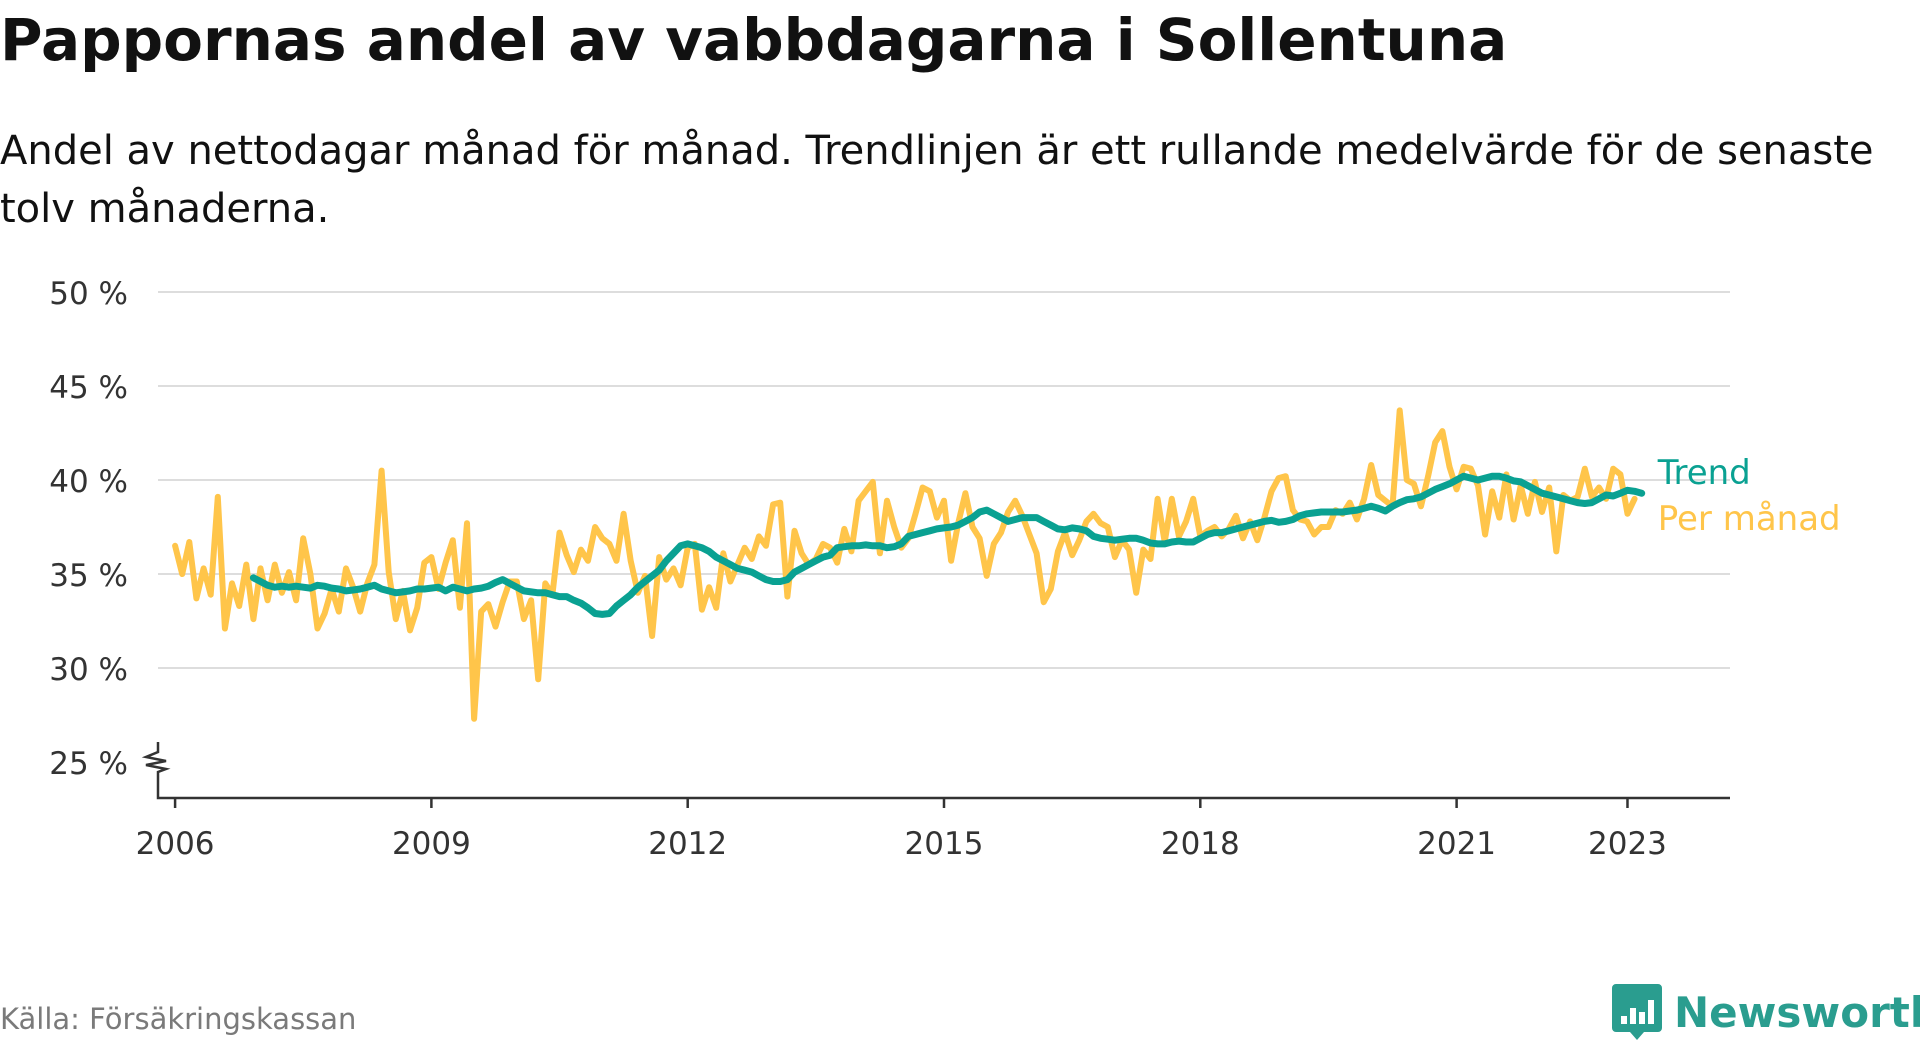 The image size is (1920, 1042). Describe the element at coordinates (1749, 519) in the screenshot. I see `series-label-per-manad: Per månad` at that location.